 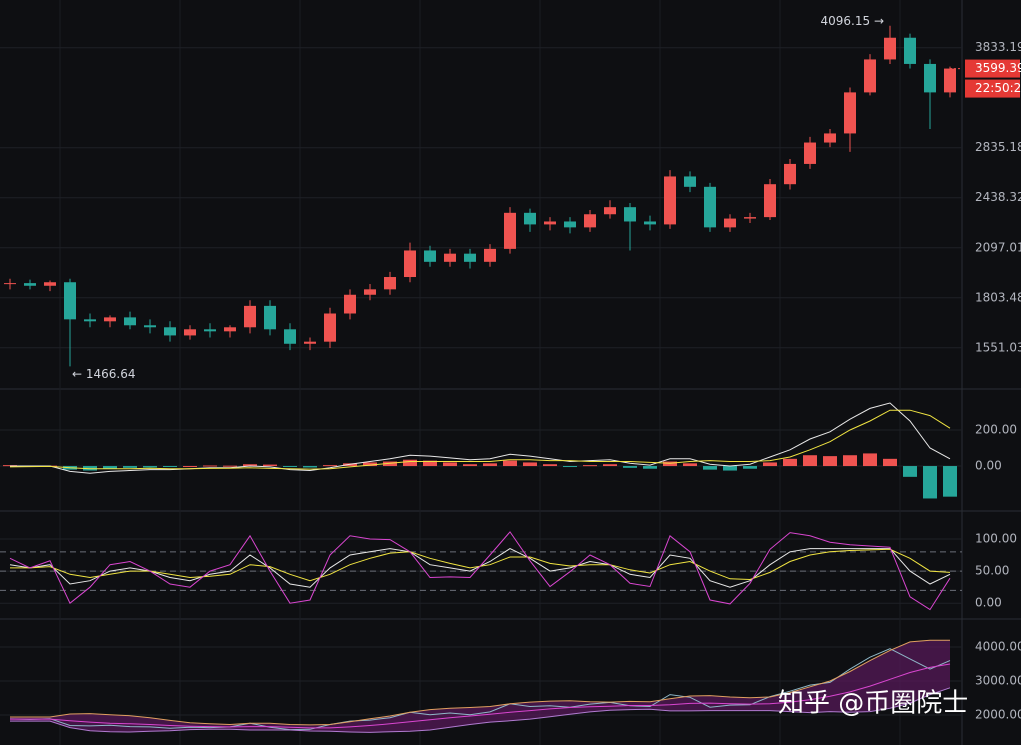 I want to click on y-tick-label: 0.00, so click(x=988, y=603).